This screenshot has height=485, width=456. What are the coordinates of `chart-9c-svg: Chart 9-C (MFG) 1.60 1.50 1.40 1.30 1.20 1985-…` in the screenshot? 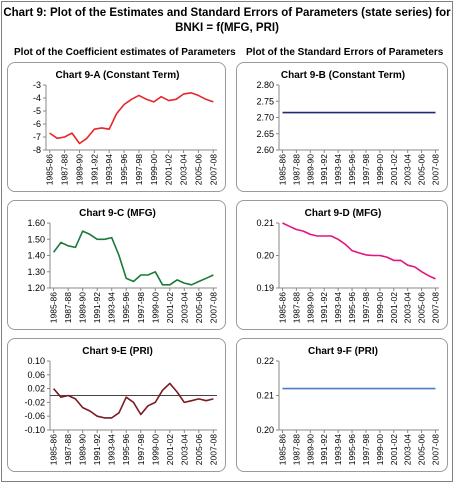 It's located at (122, 265).